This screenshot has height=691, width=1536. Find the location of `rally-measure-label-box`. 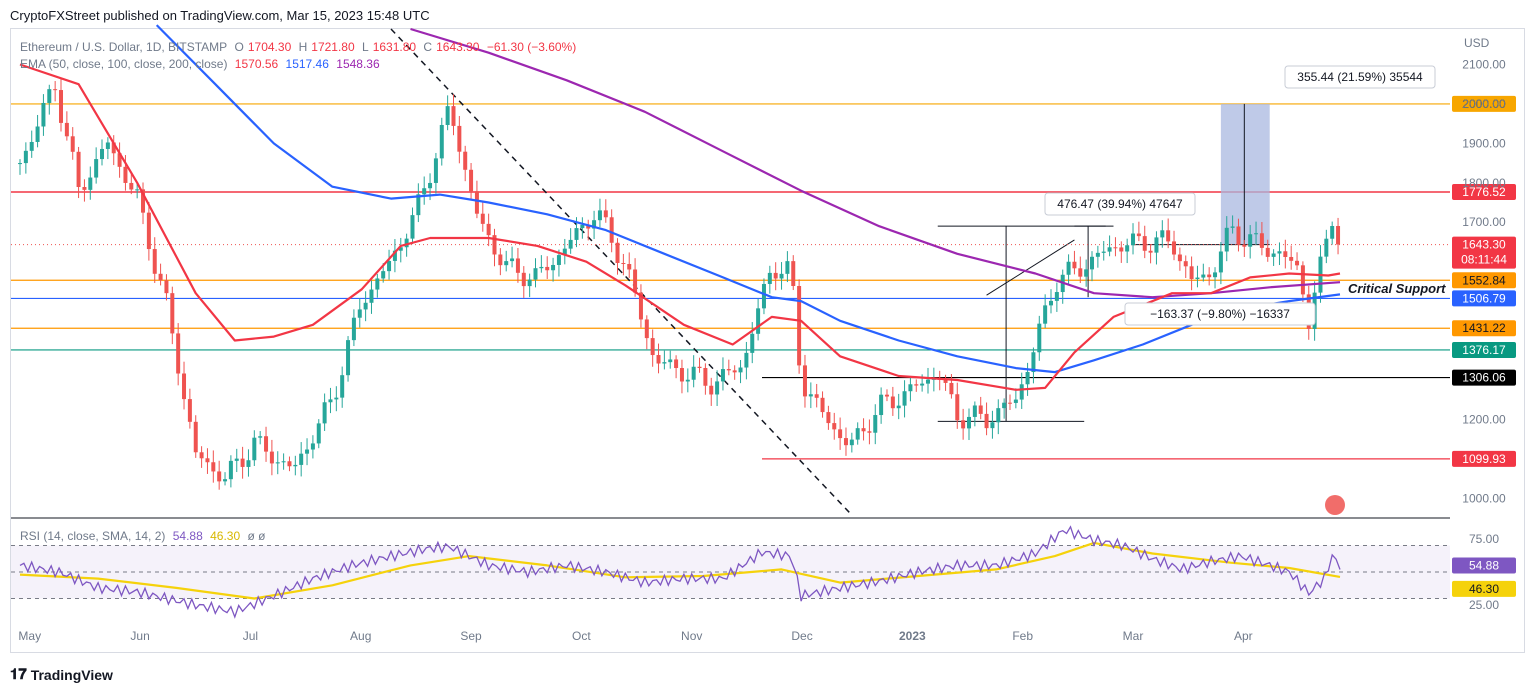

rally-measure-label-box is located at coordinates (1120, 204).